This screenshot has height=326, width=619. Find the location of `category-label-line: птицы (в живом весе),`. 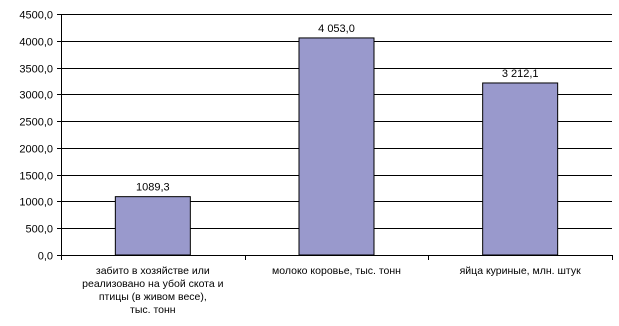

category-label-line: птицы (в живом весе), is located at coordinates (153, 297).